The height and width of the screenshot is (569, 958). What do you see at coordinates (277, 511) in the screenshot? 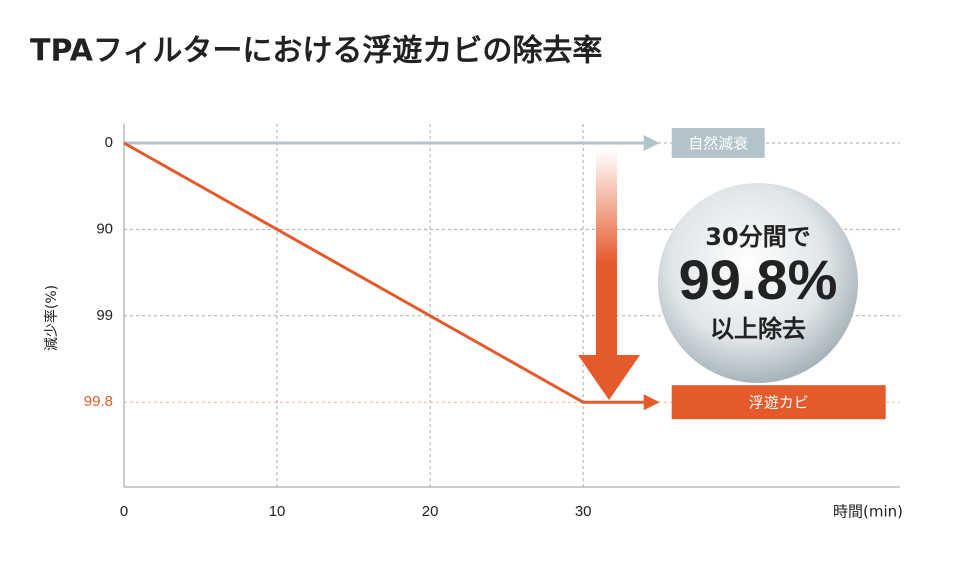
I see `x-tick-label: 10` at bounding box center [277, 511].